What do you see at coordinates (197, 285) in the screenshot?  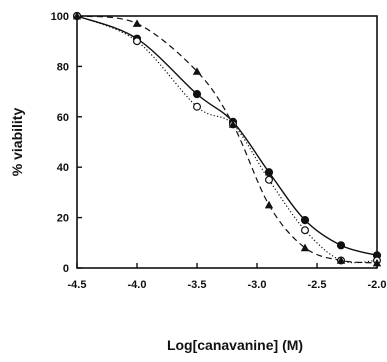 I see `x-tick-label: -3.5` at bounding box center [197, 285].